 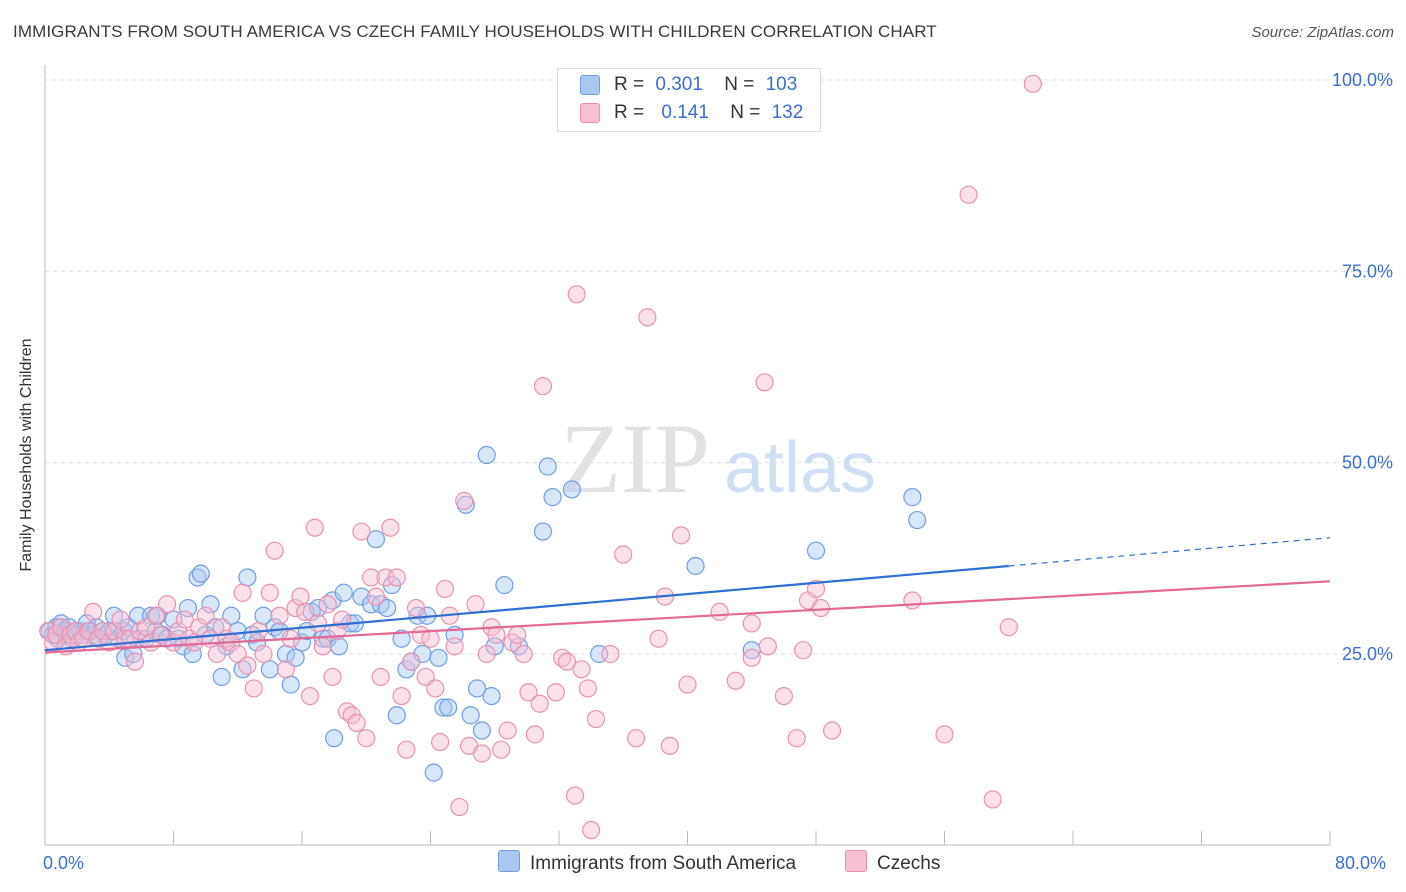 I want to click on y-tick-labels: 25.0% 50.0% 75.0% 100.0%, so click(x=1362, y=367).